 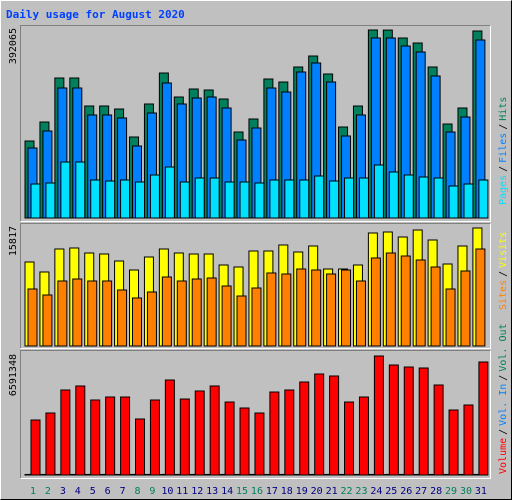 What do you see at coordinates (272, 491) in the screenshot?
I see `x-tick-label: 17` at bounding box center [272, 491].